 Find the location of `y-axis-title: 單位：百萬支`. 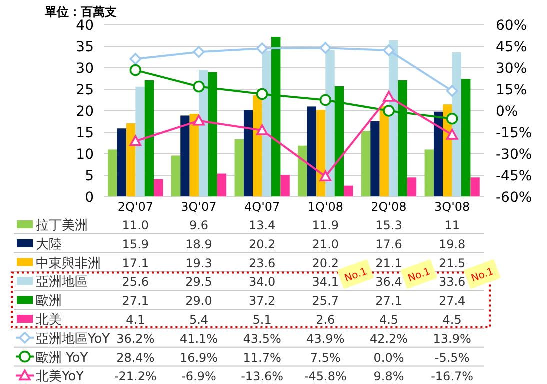

y-axis-title: 單位：百萬支 is located at coordinates (80, 12).